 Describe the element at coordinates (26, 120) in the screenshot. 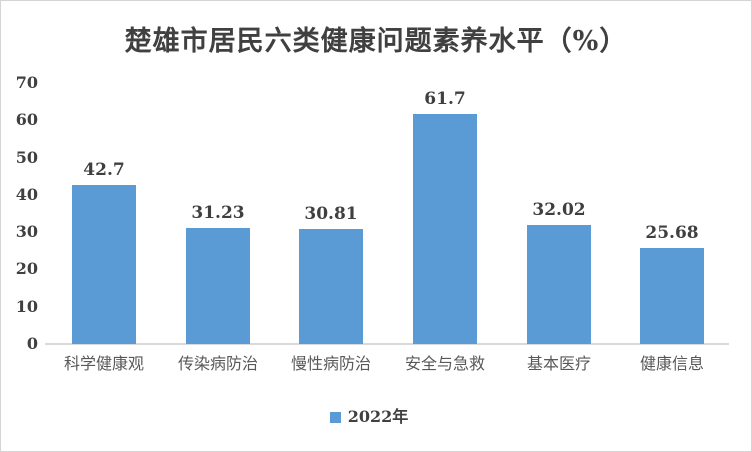

I see `y-axis-tick-label: 60` at that location.